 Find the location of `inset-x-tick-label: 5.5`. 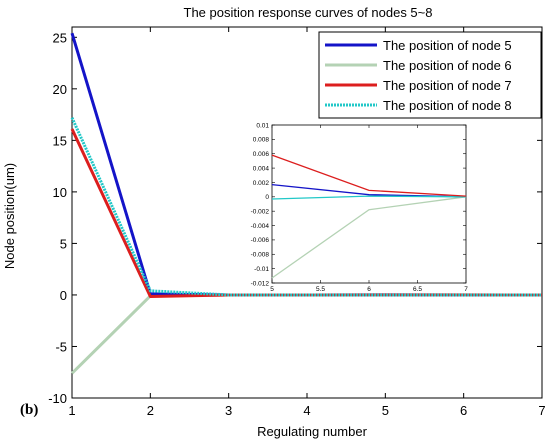

inset-x-tick-label: 5.5 is located at coordinates (320, 289).